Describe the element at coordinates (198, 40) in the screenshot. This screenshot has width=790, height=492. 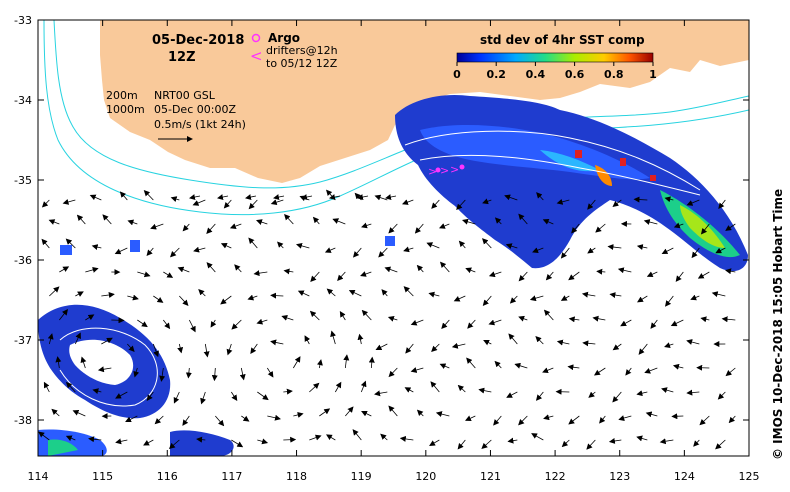
I see `date-title: 05-Dec-2018` at that location.